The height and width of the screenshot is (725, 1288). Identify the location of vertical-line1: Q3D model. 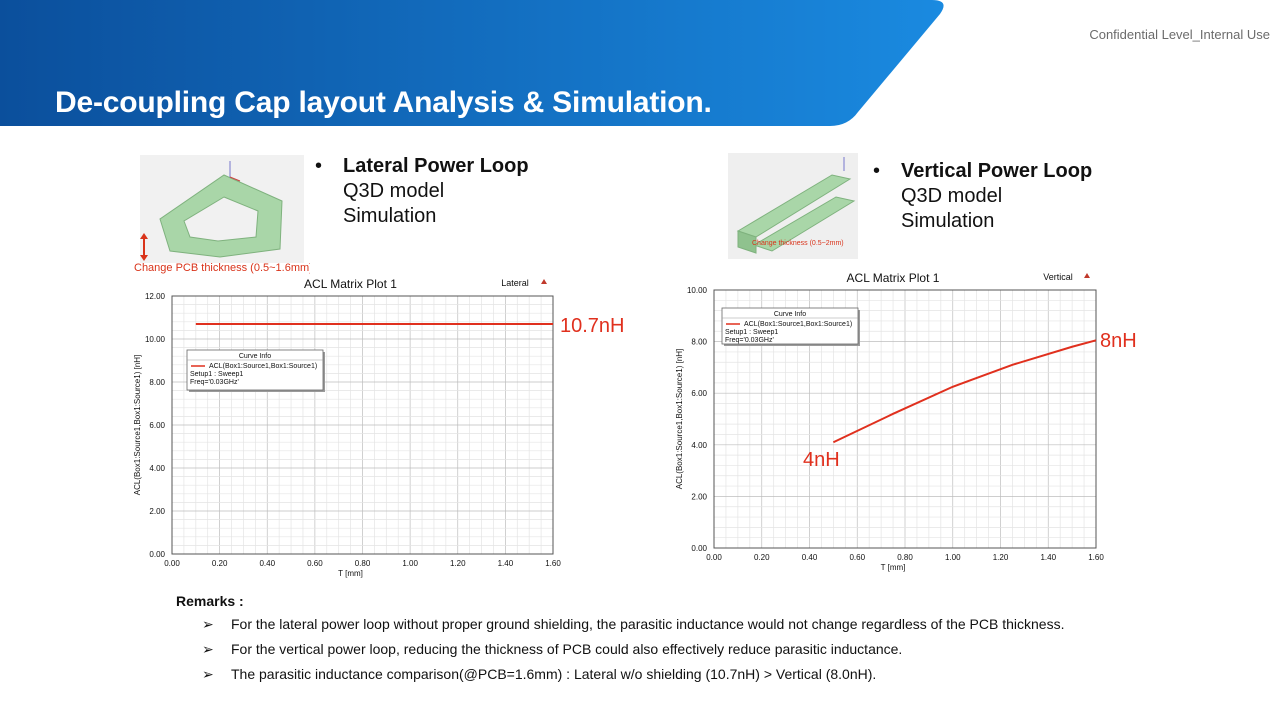
(952, 196).